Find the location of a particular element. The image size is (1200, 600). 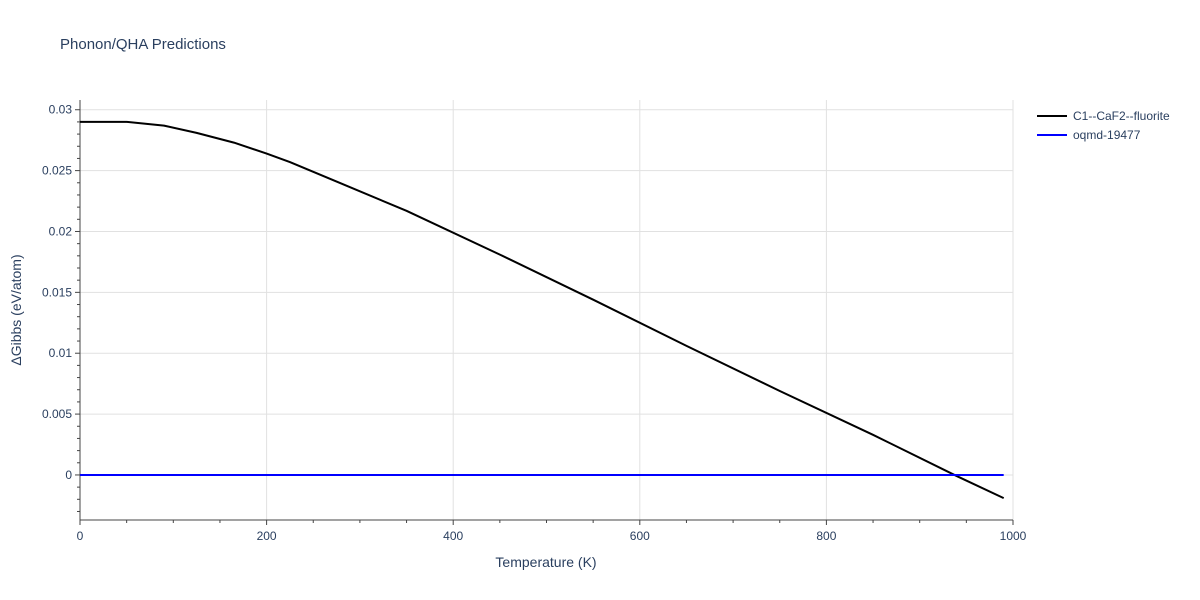

y-tick-label: 0.015 is located at coordinates (57, 292).